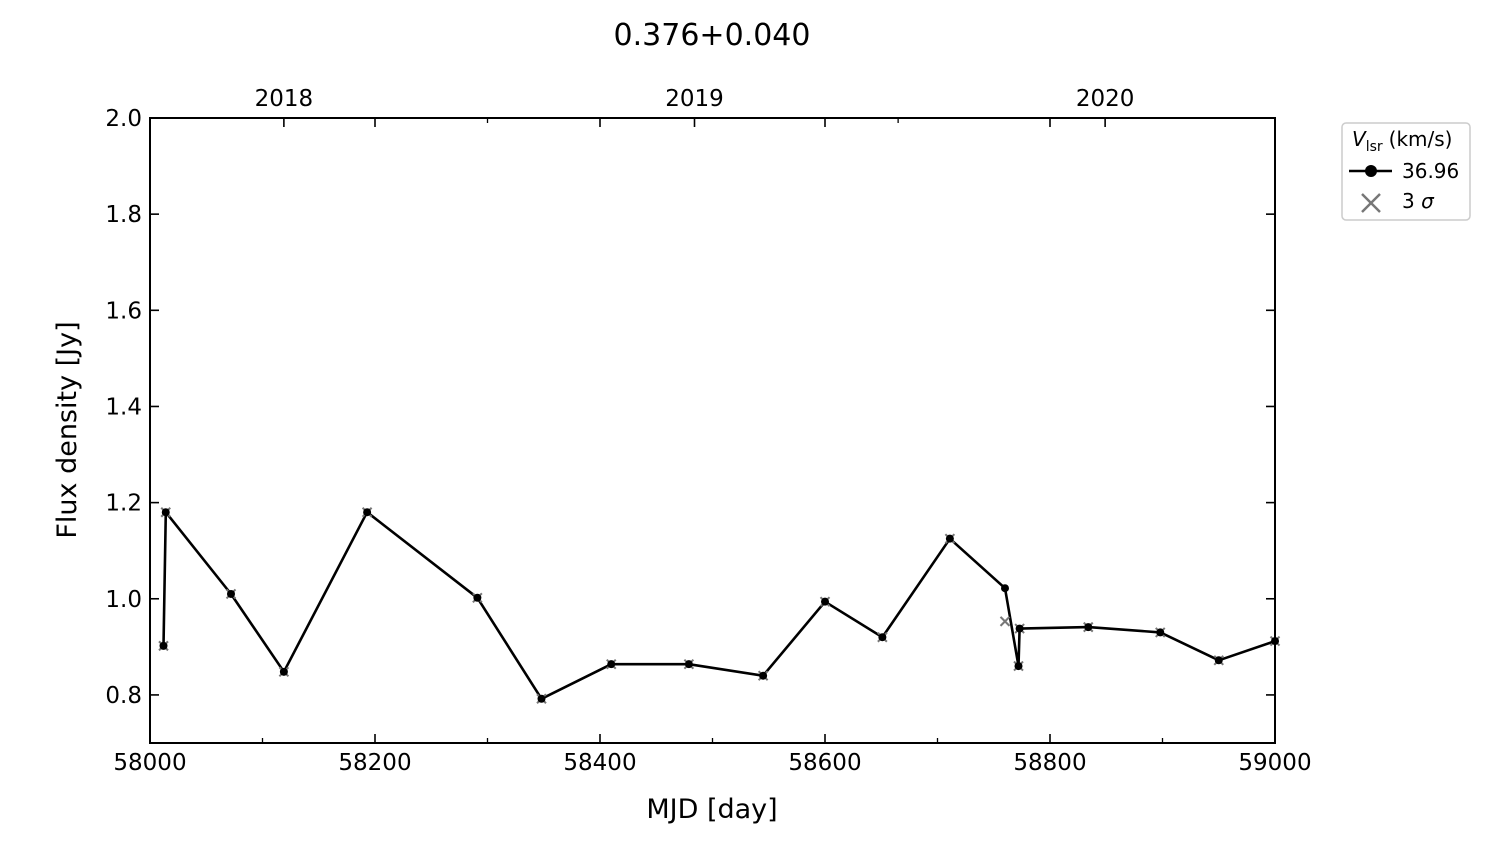 The image size is (1500, 844). Describe the element at coordinates (1371, 203) in the screenshot. I see `legend-x-swatch` at that location.